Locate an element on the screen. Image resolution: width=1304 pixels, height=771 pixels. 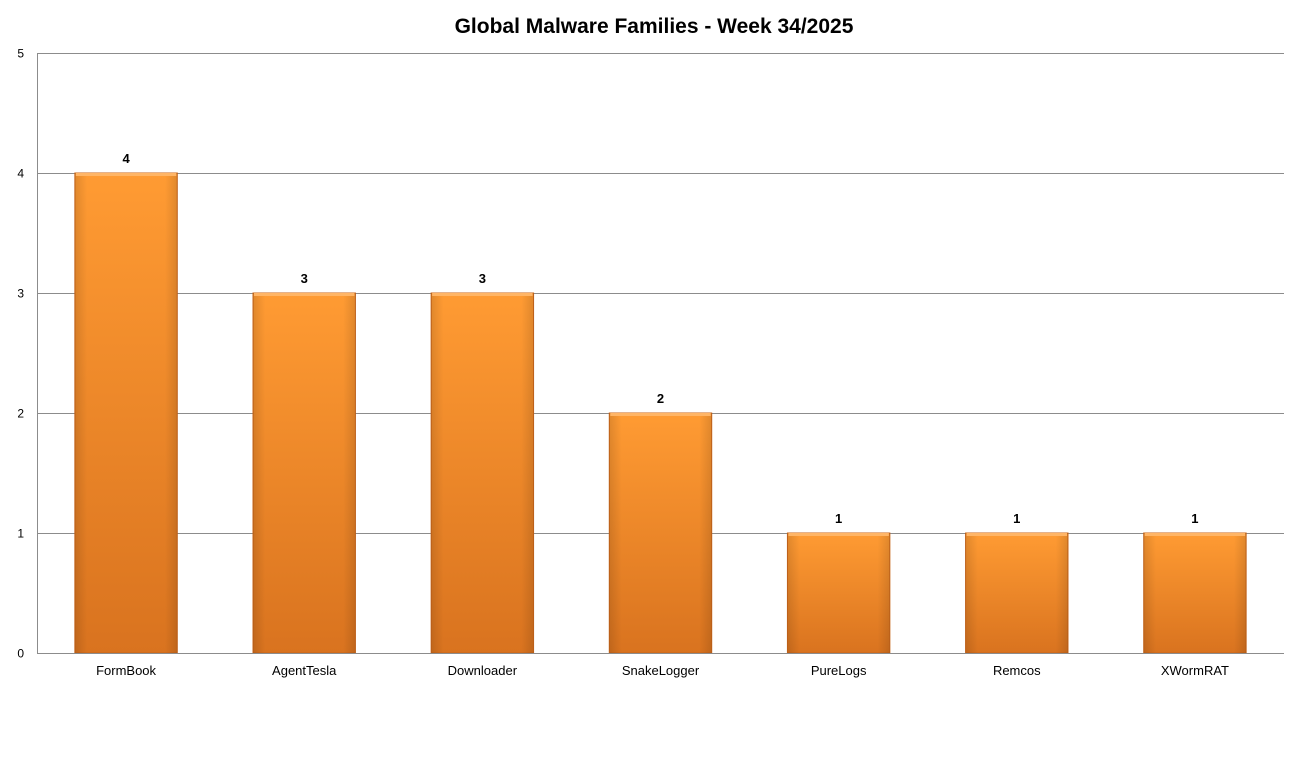
x-category-label: SnakeLogger is located at coordinates (661, 670).